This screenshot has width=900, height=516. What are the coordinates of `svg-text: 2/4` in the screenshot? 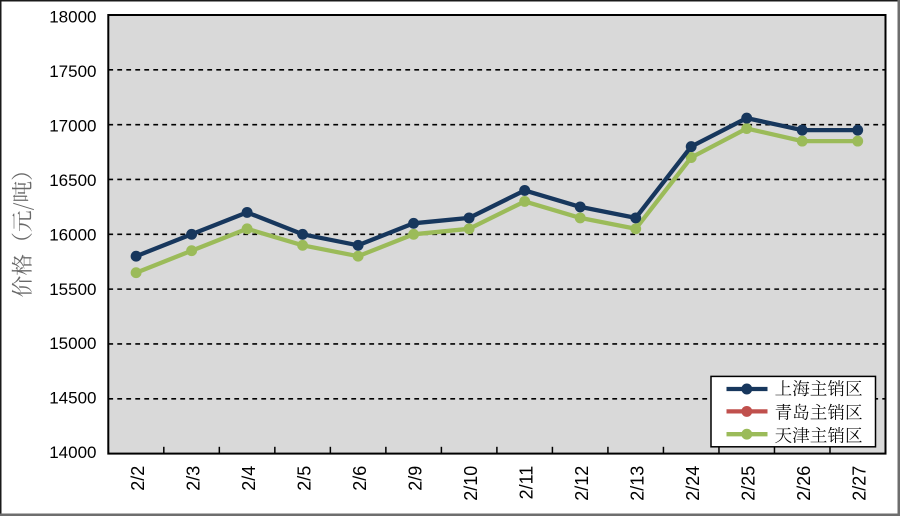 It's located at (249, 478).